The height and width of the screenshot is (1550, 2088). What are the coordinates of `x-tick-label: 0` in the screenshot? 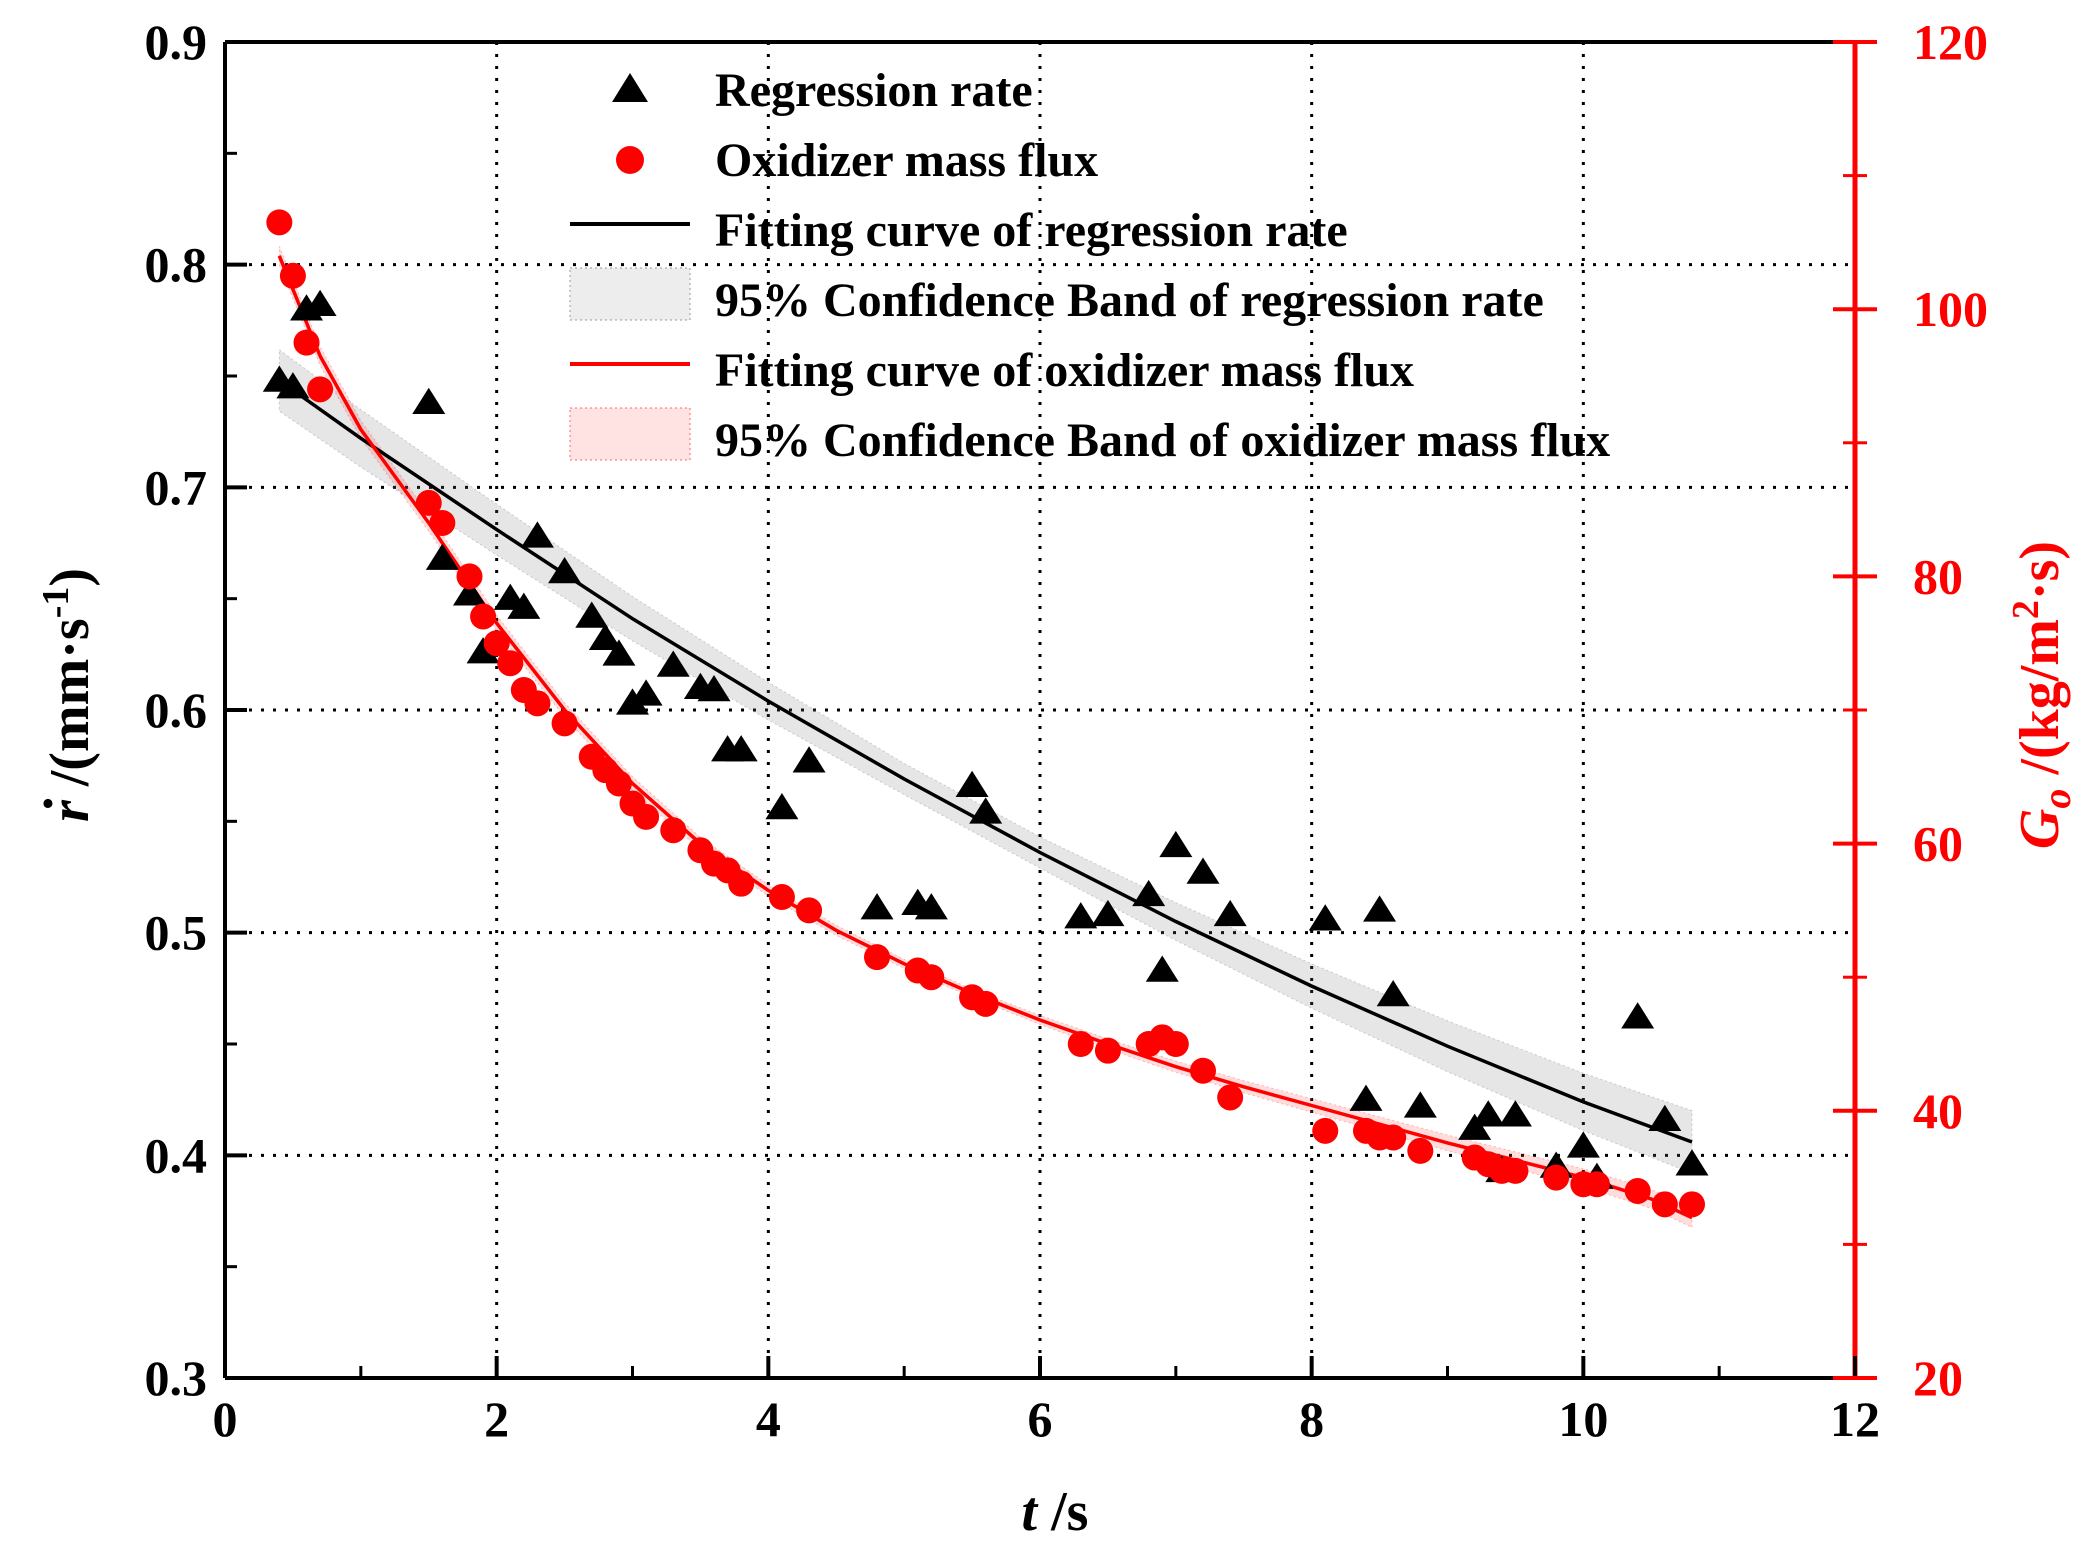 It's located at (225, 1419).